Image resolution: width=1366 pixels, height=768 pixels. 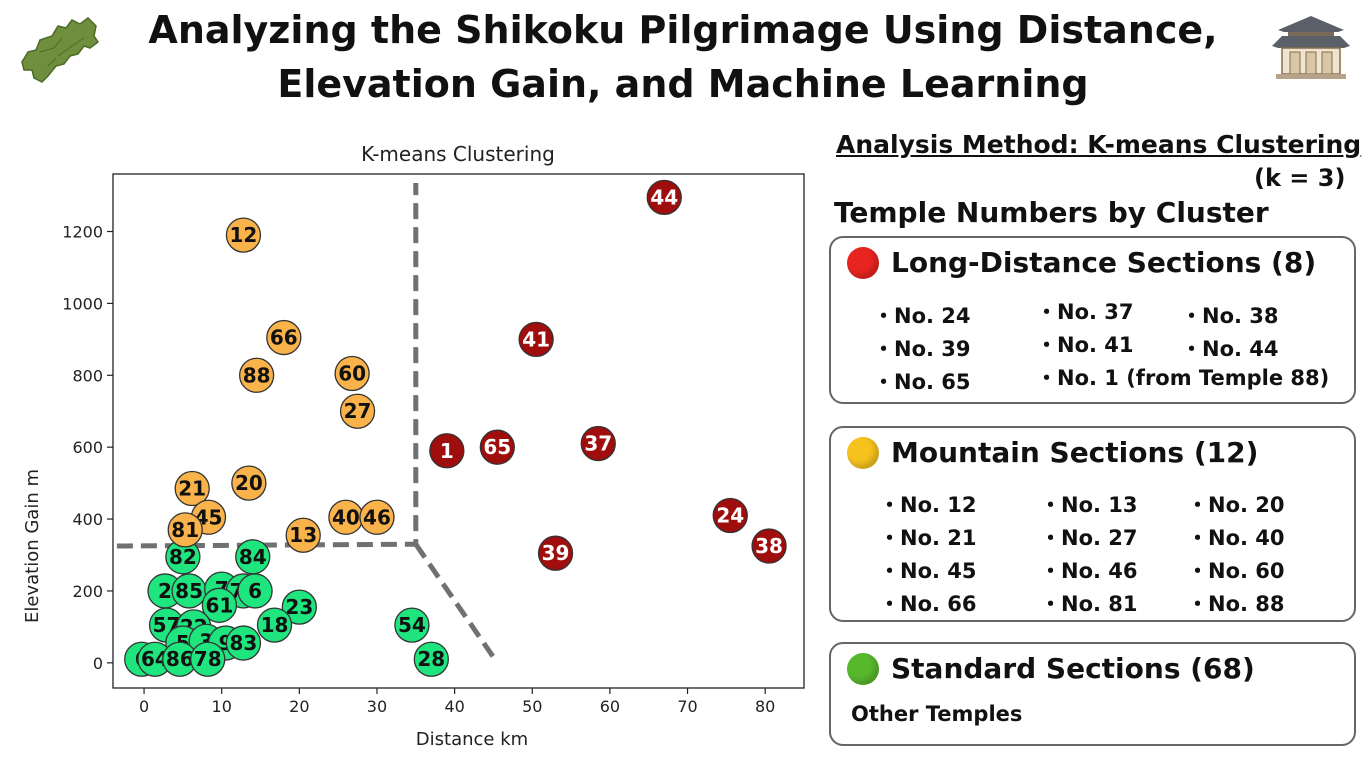 I want to click on shikoku-map-icon, so click(x=60, y=50).